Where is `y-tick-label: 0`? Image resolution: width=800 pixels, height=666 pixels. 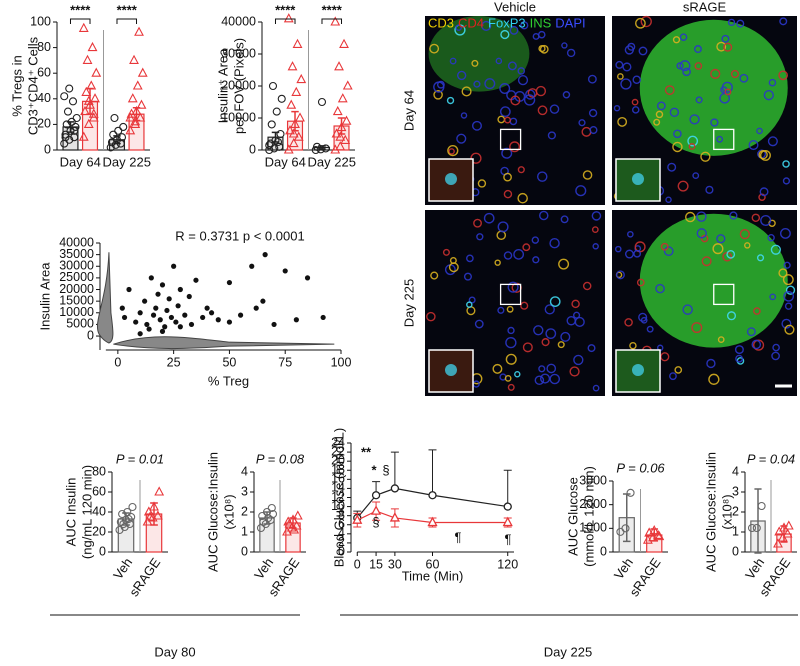 y-tick-label: 0 is located at coordinates (603, 551).